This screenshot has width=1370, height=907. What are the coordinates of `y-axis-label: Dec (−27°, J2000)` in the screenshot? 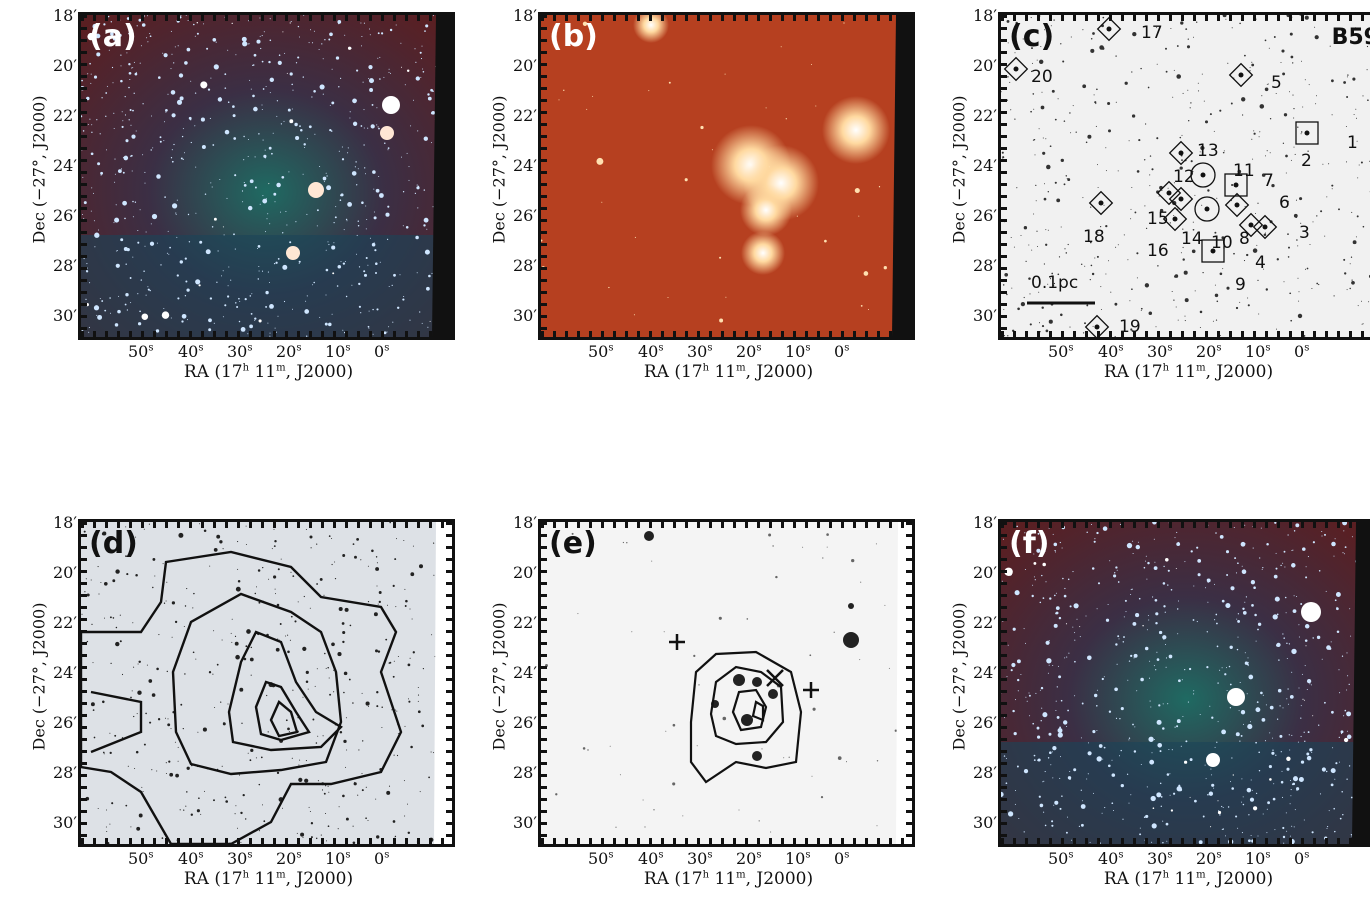 It's located at (499, 677).